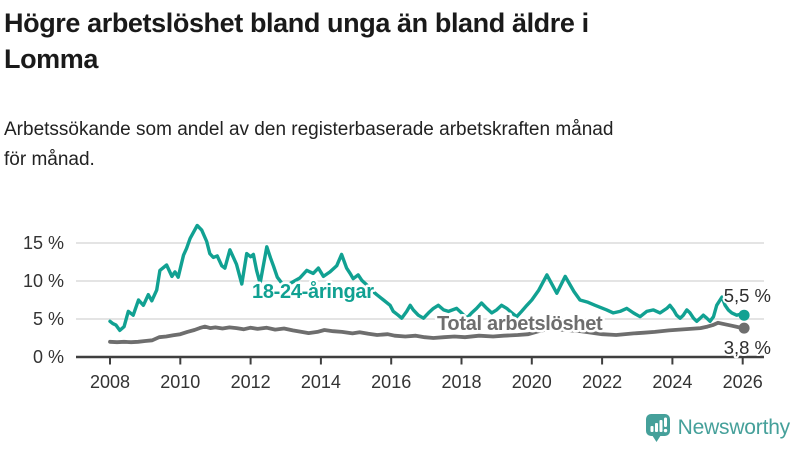 The image size is (800, 450). Describe the element at coordinates (672, 382) in the screenshot. I see `x-tick-label-2024: 2024` at that location.